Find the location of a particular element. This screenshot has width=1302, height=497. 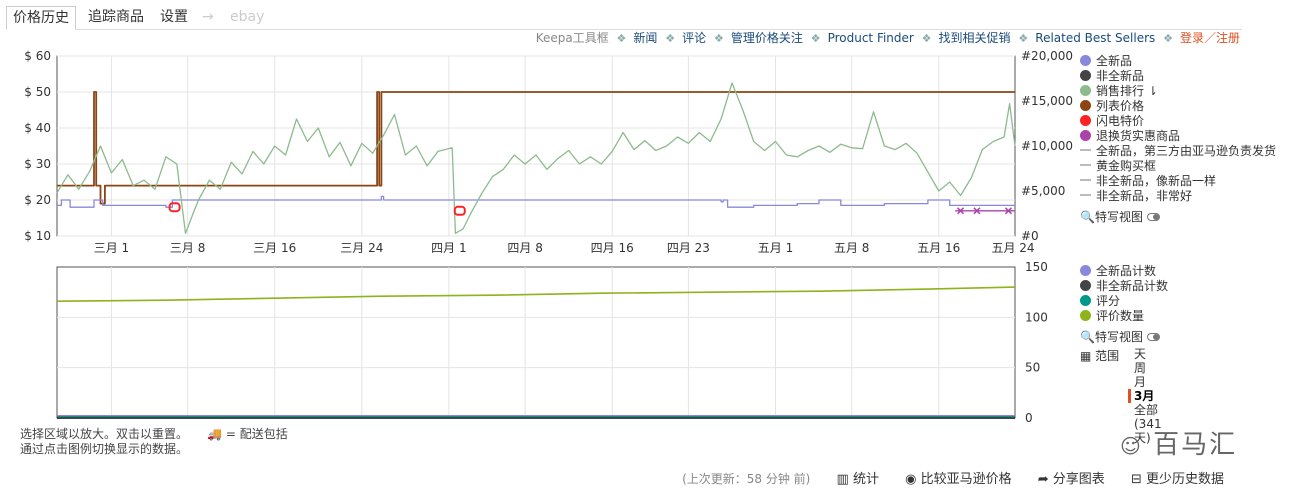

x-tick-label: 五月 16 is located at coordinates (938, 248).